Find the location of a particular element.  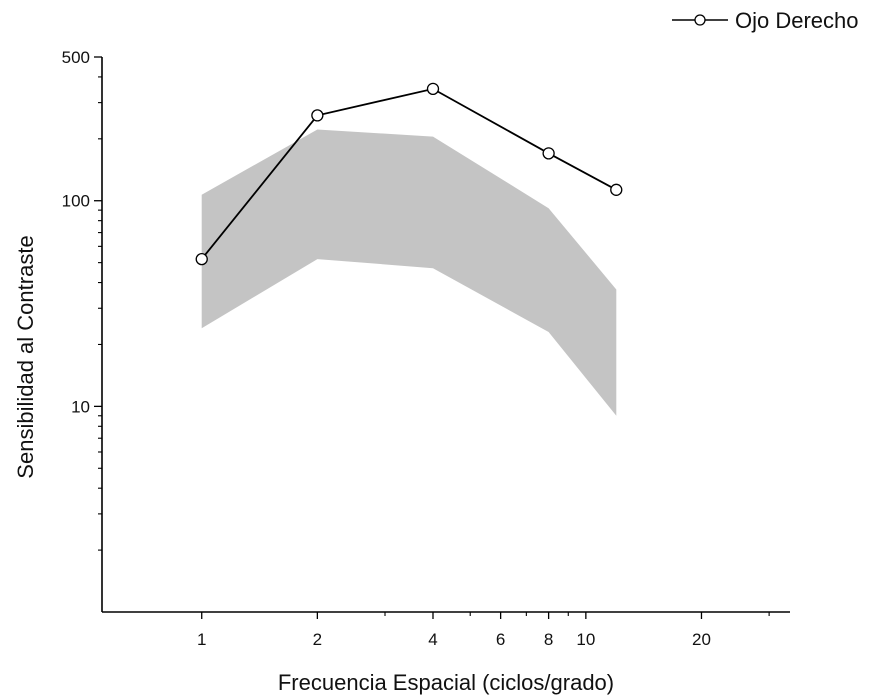

x-tick-label: 8 is located at coordinates (548, 639).